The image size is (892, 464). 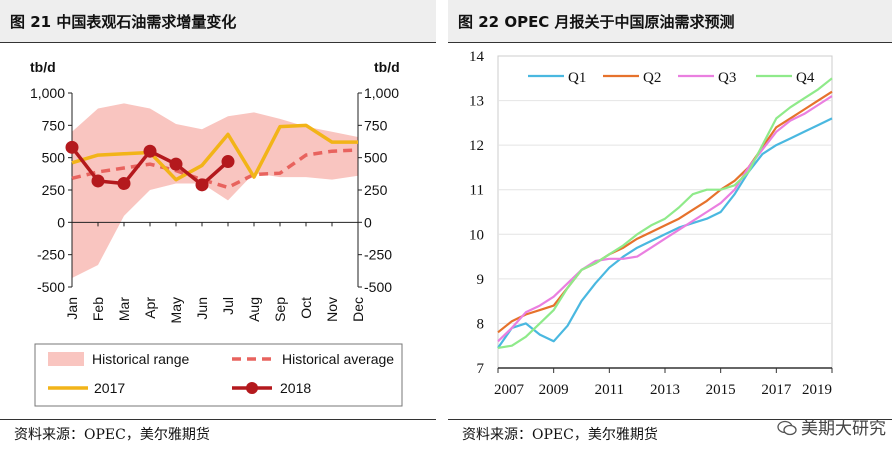 I want to click on x-tick-label: 2017, so click(x=776, y=390).